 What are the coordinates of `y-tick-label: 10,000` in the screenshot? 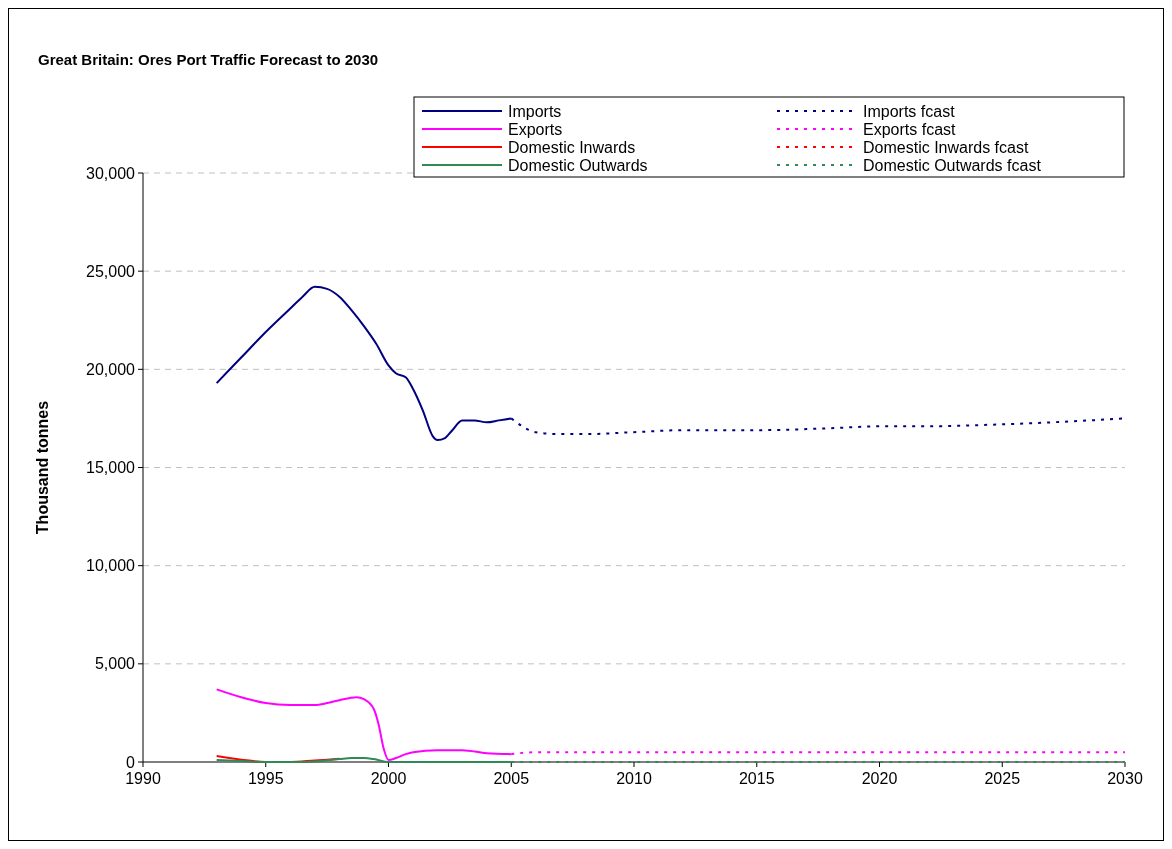 It's located at (111, 566).